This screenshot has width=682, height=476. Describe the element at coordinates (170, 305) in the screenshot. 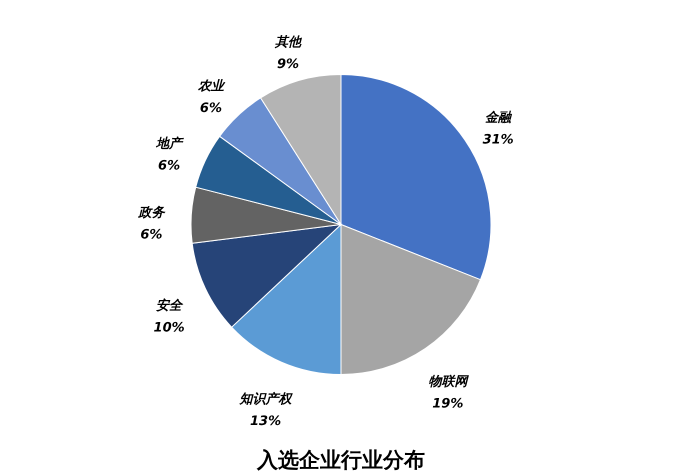

I see `slice-label: 安全` at that location.